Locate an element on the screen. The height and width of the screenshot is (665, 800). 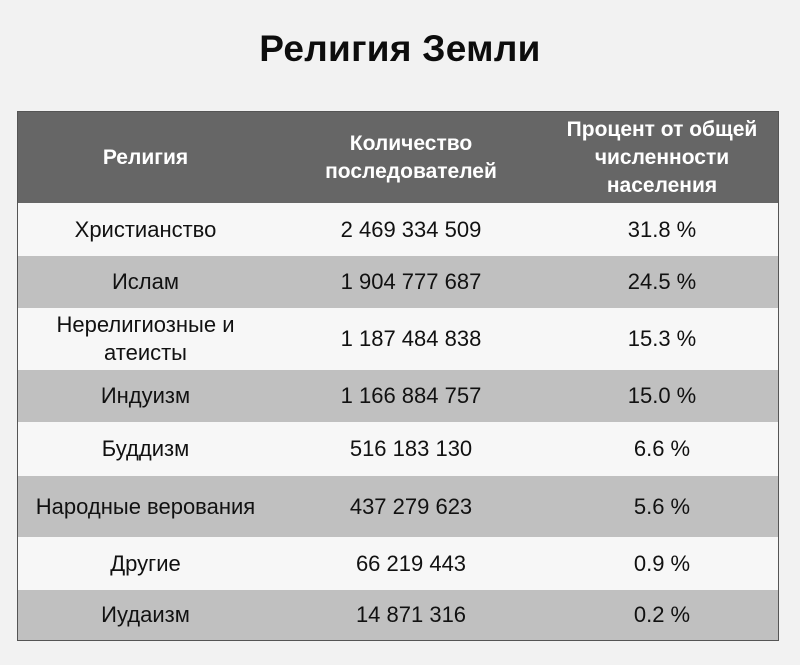
table-row: Другие 66 219 443 0.9 % is located at coordinates (398, 563).